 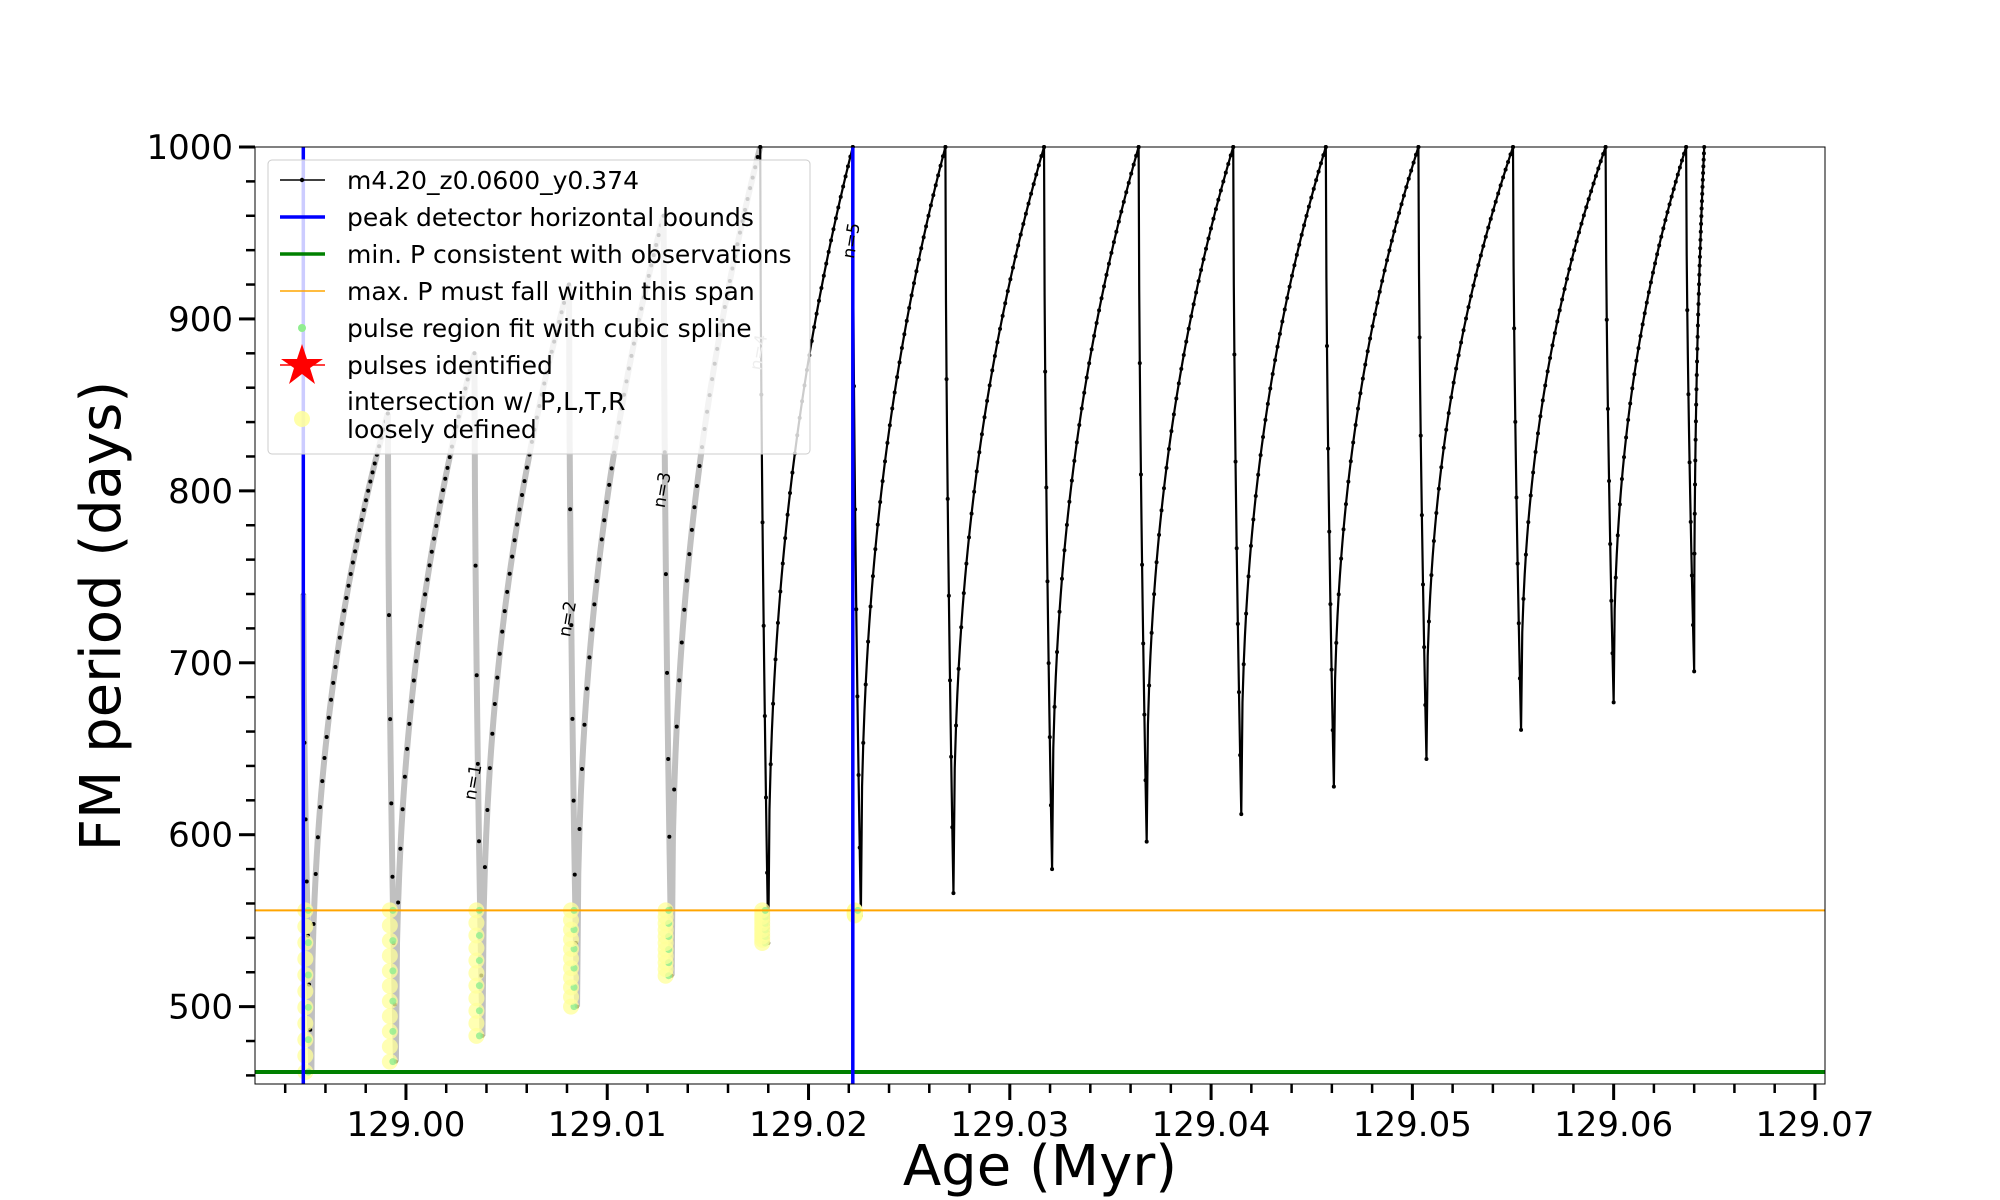 What do you see at coordinates (450, 365) in the screenshot?
I see `legend-label-pulses: pulses identified` at bounding box center [450, 365].